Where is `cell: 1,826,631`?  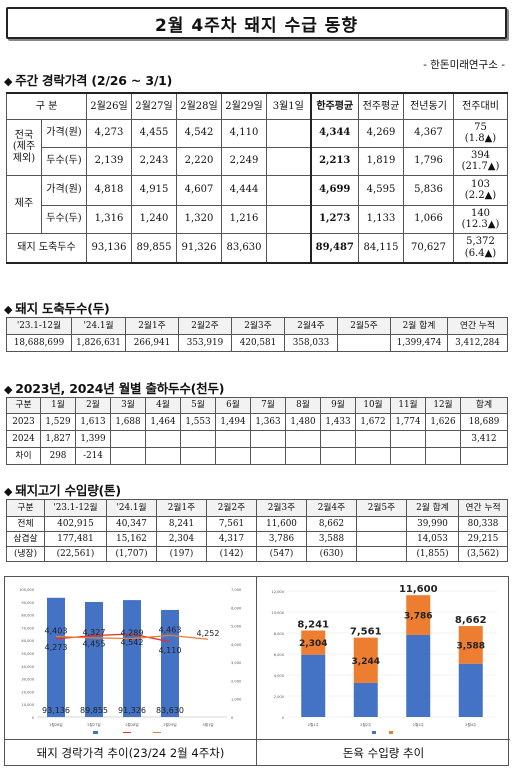 cell: 1,826,631 is located at coordinates (98, 343).